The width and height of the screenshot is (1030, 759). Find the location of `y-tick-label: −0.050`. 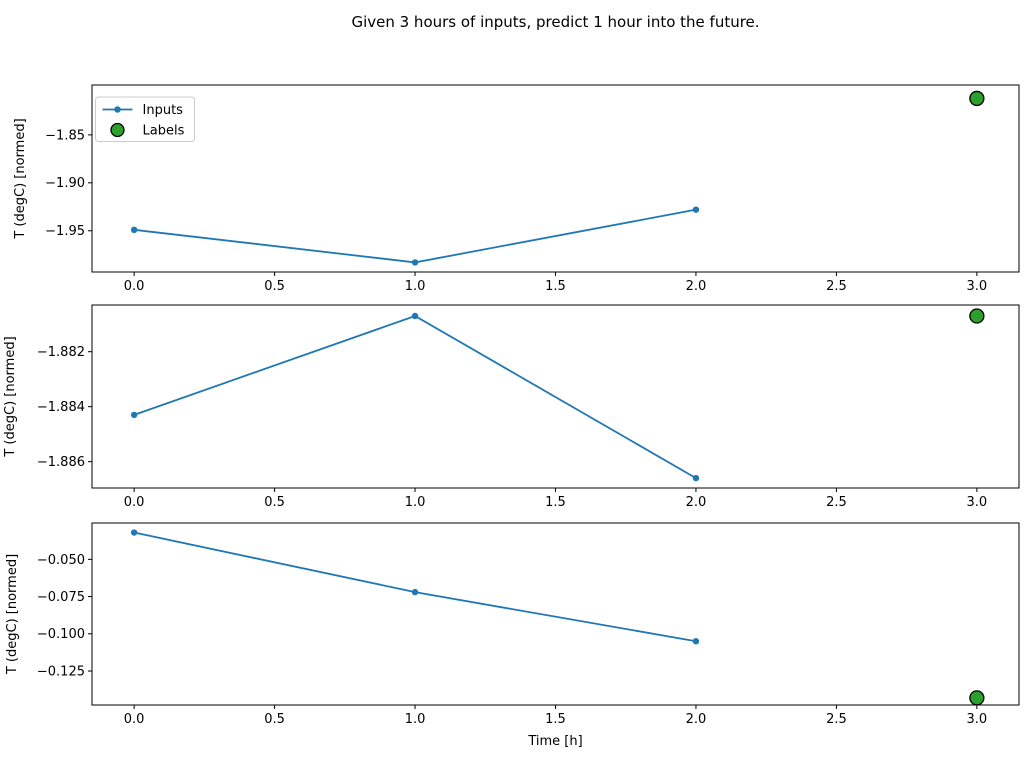

y-tick-label: −0.050 is located at coordinates (61, 560).